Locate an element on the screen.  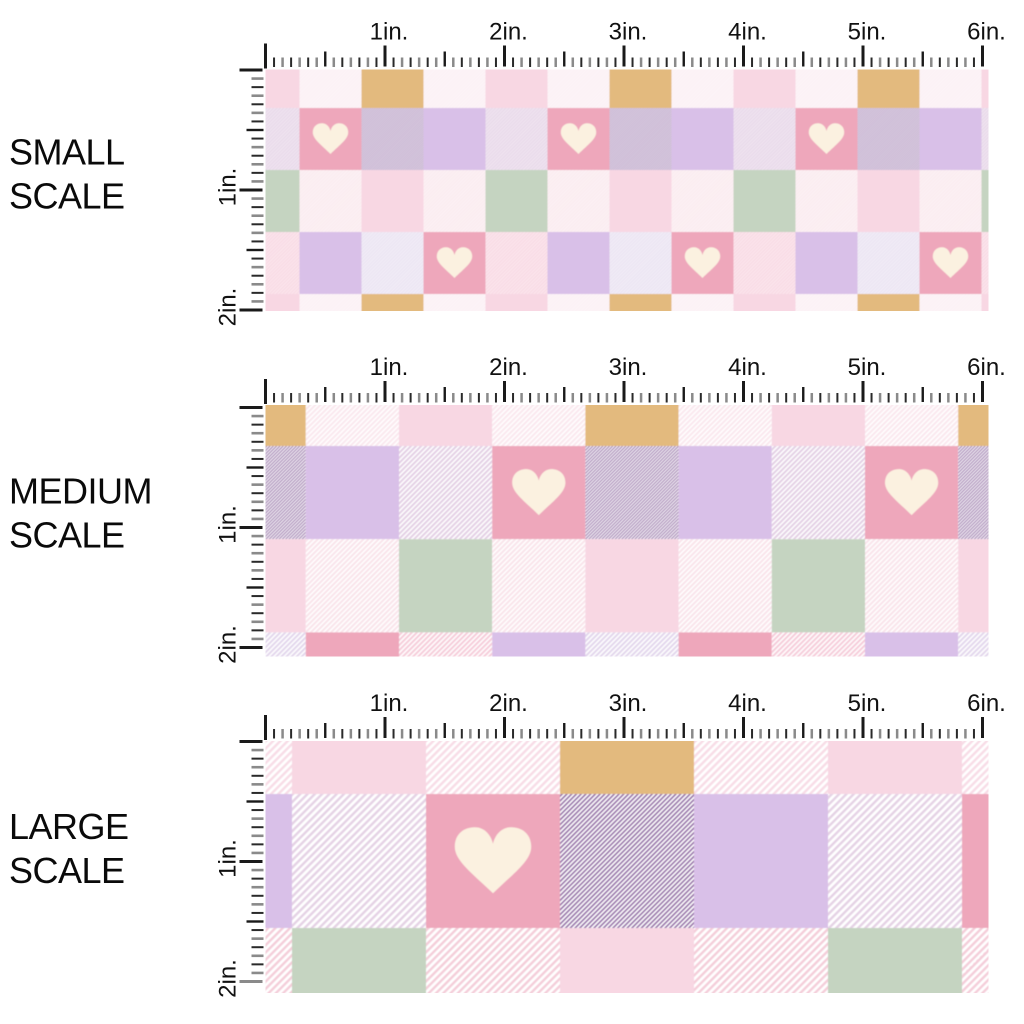
svg-text: MEDIUM is located at coordinates (80, 491).